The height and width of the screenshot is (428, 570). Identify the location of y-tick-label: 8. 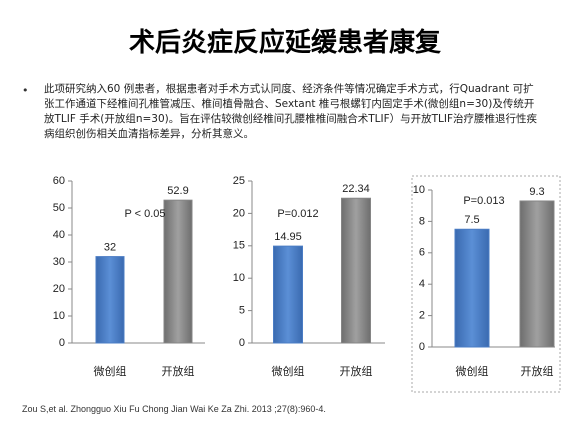
(422, 221).